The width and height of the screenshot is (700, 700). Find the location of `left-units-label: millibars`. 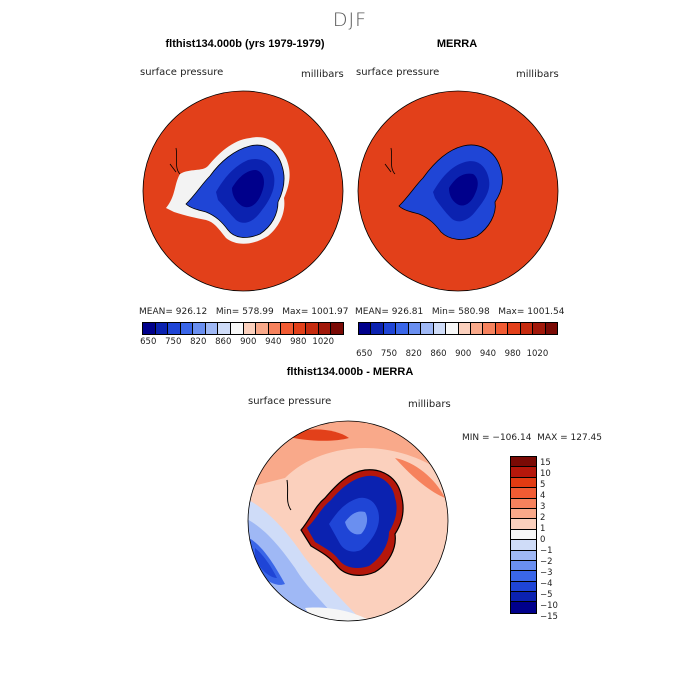

left-units-label: millibars is located at coordinates (322, 74).